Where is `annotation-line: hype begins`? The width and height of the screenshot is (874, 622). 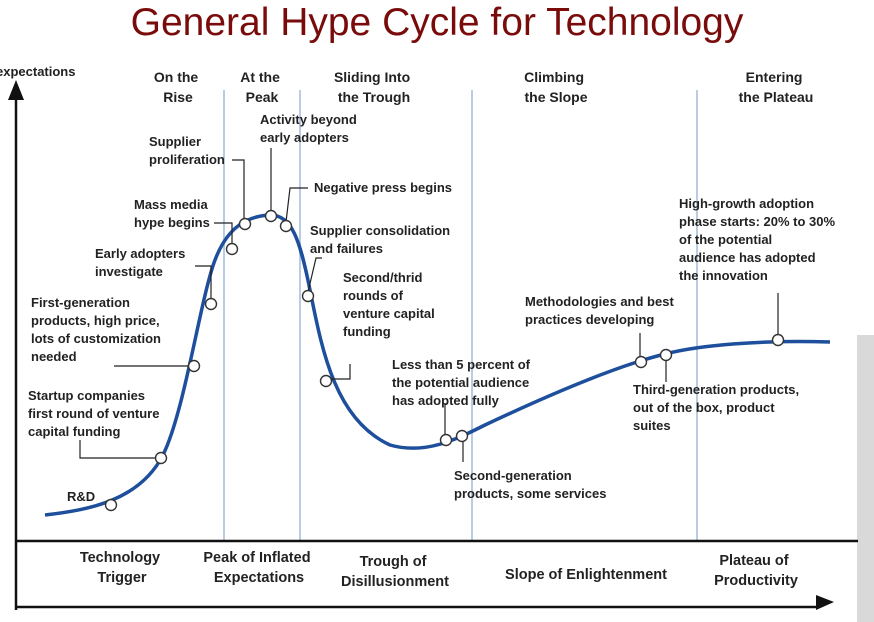 annotation-line: hype begins is located at coordinates (172, 222).